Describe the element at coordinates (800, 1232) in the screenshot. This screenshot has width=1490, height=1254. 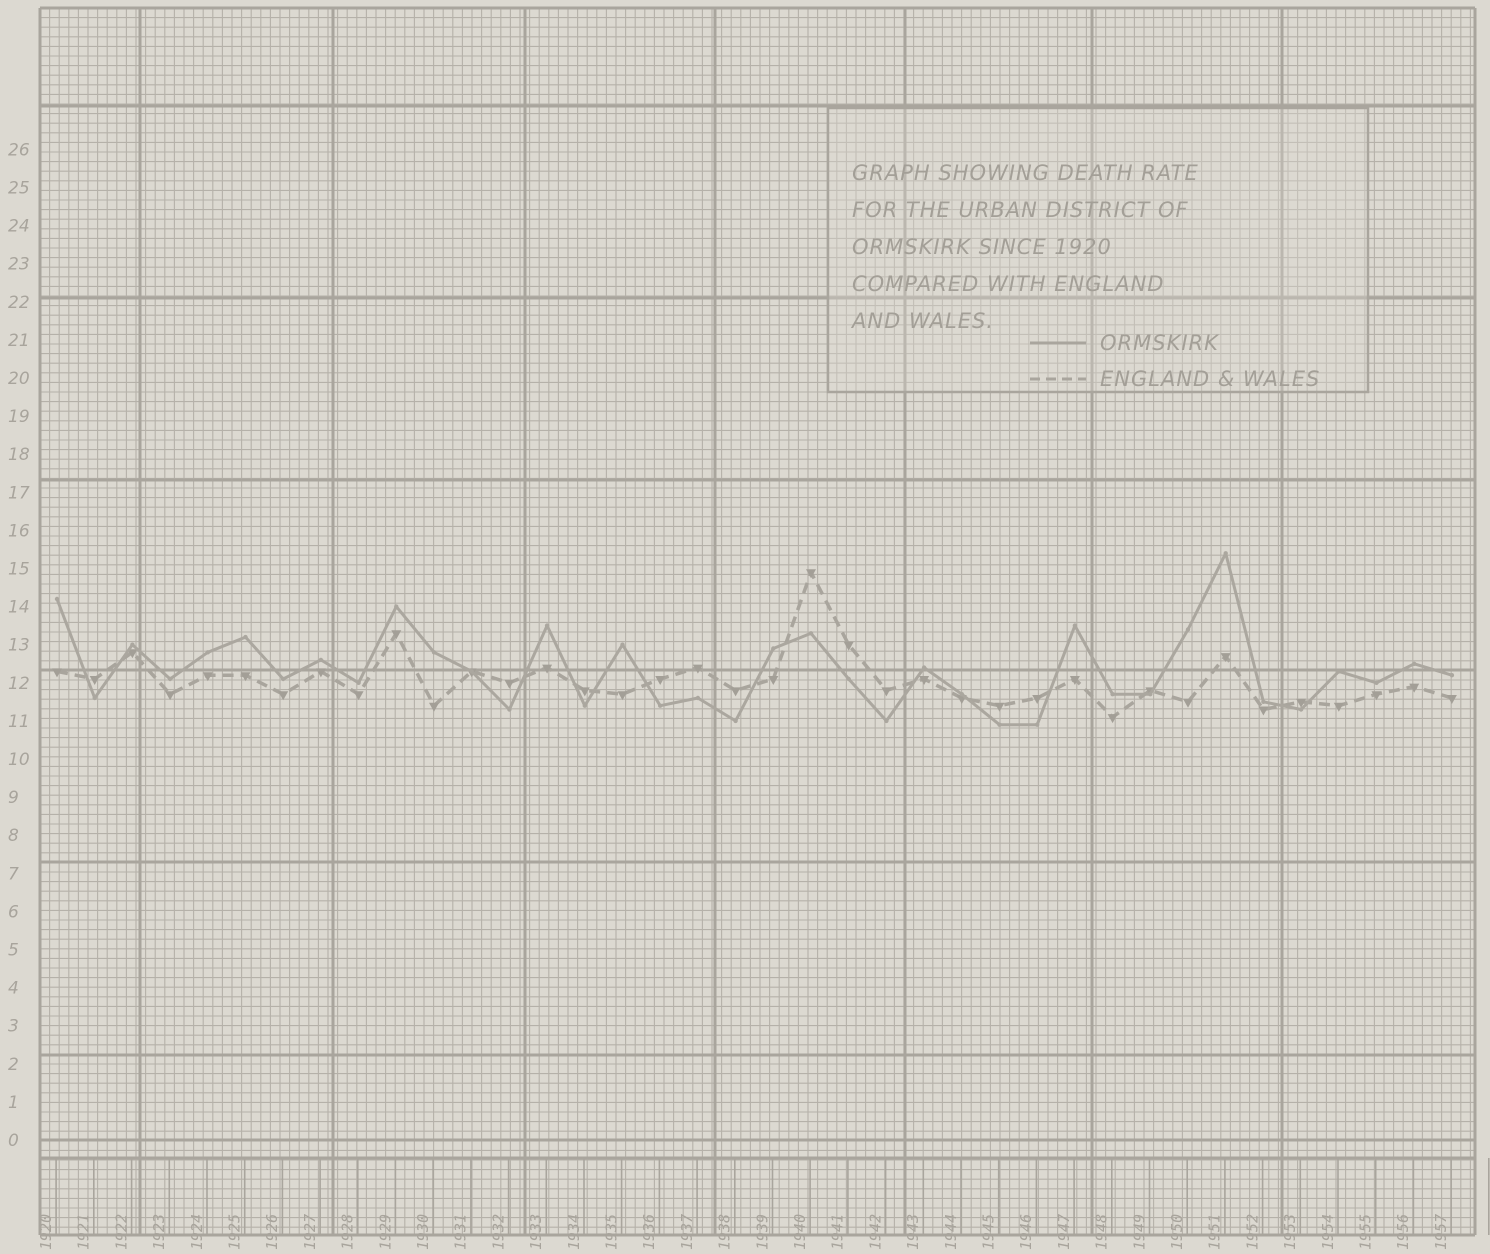
I see `x-tick-label: 1940` at that location.